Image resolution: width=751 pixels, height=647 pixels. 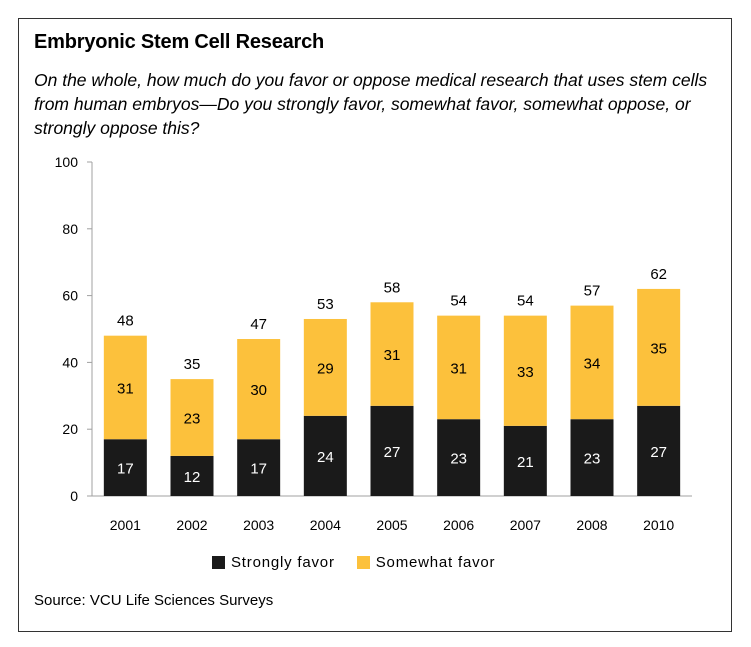 What do you see at coordinates (591, 525) in the screenshot?
I see `x-tick-label-2008: 2008` at bounding box center [591, 525].